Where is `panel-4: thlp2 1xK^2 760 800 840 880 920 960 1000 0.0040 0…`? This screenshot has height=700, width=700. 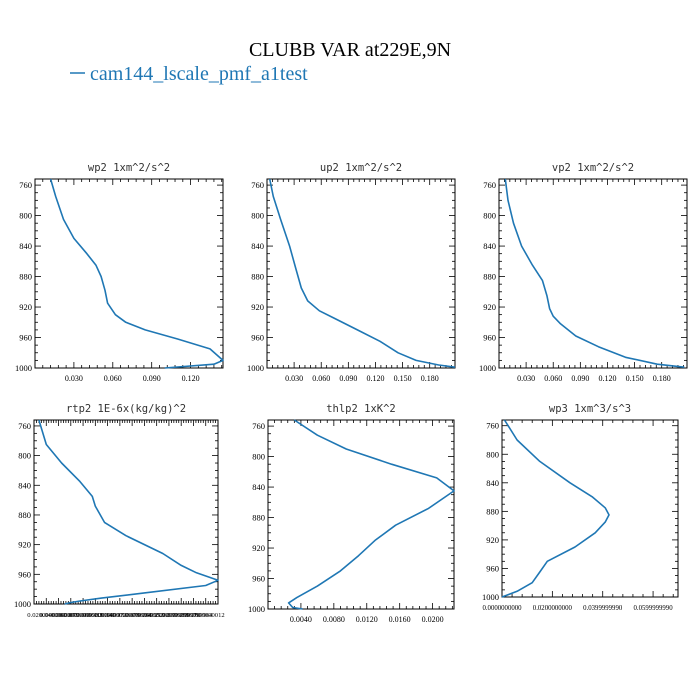
panel-4: thlp2 1xK^2 760 800 840 880 920 960 1000 0.0040 0… is located at coordinates (351, 513).